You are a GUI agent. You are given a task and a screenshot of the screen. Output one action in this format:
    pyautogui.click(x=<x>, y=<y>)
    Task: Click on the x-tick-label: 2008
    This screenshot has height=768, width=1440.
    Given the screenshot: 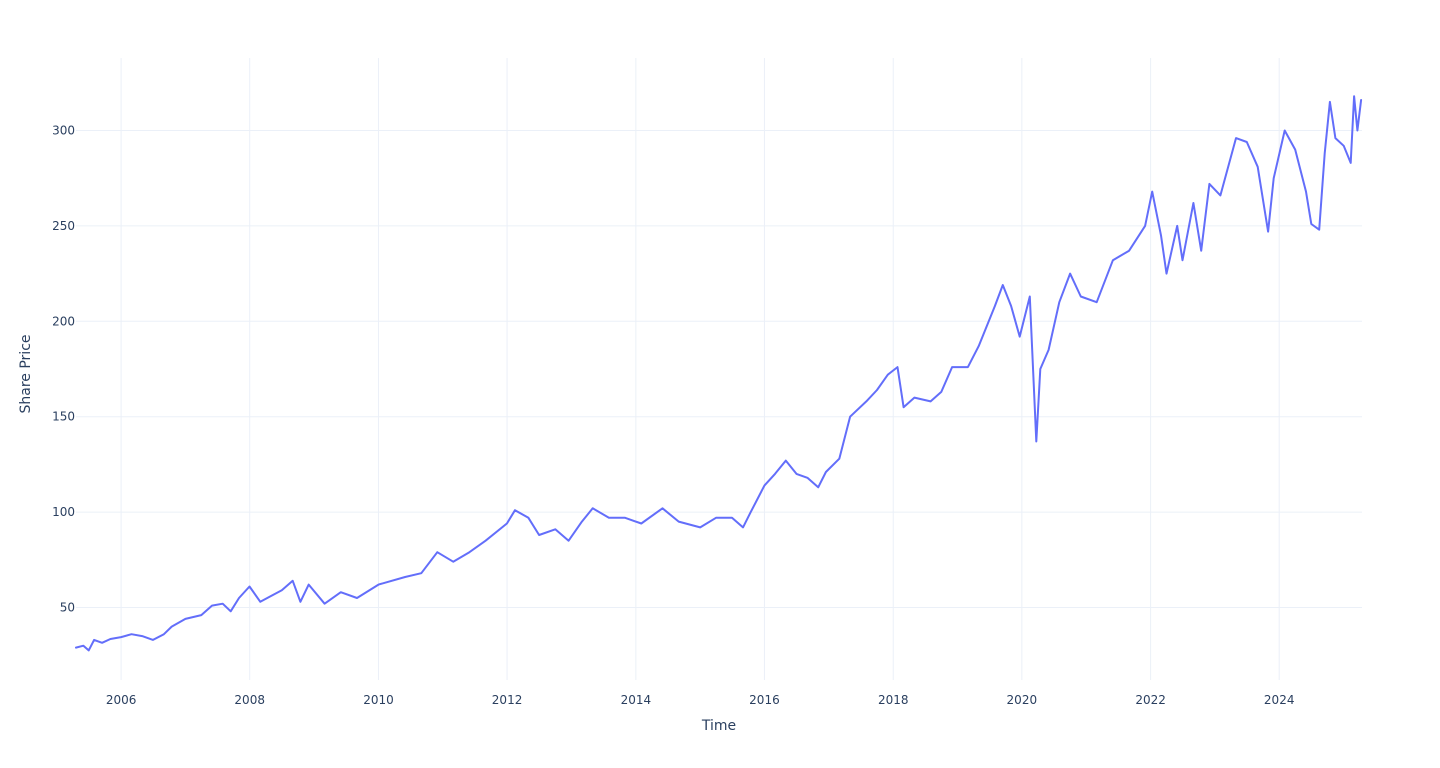 What is the action you would take?
    pyautogui.click(x=249, y=700)
    